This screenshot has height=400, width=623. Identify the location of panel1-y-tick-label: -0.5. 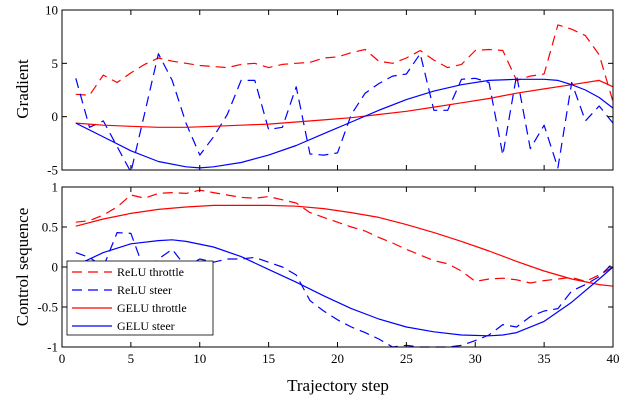
(47, 307).